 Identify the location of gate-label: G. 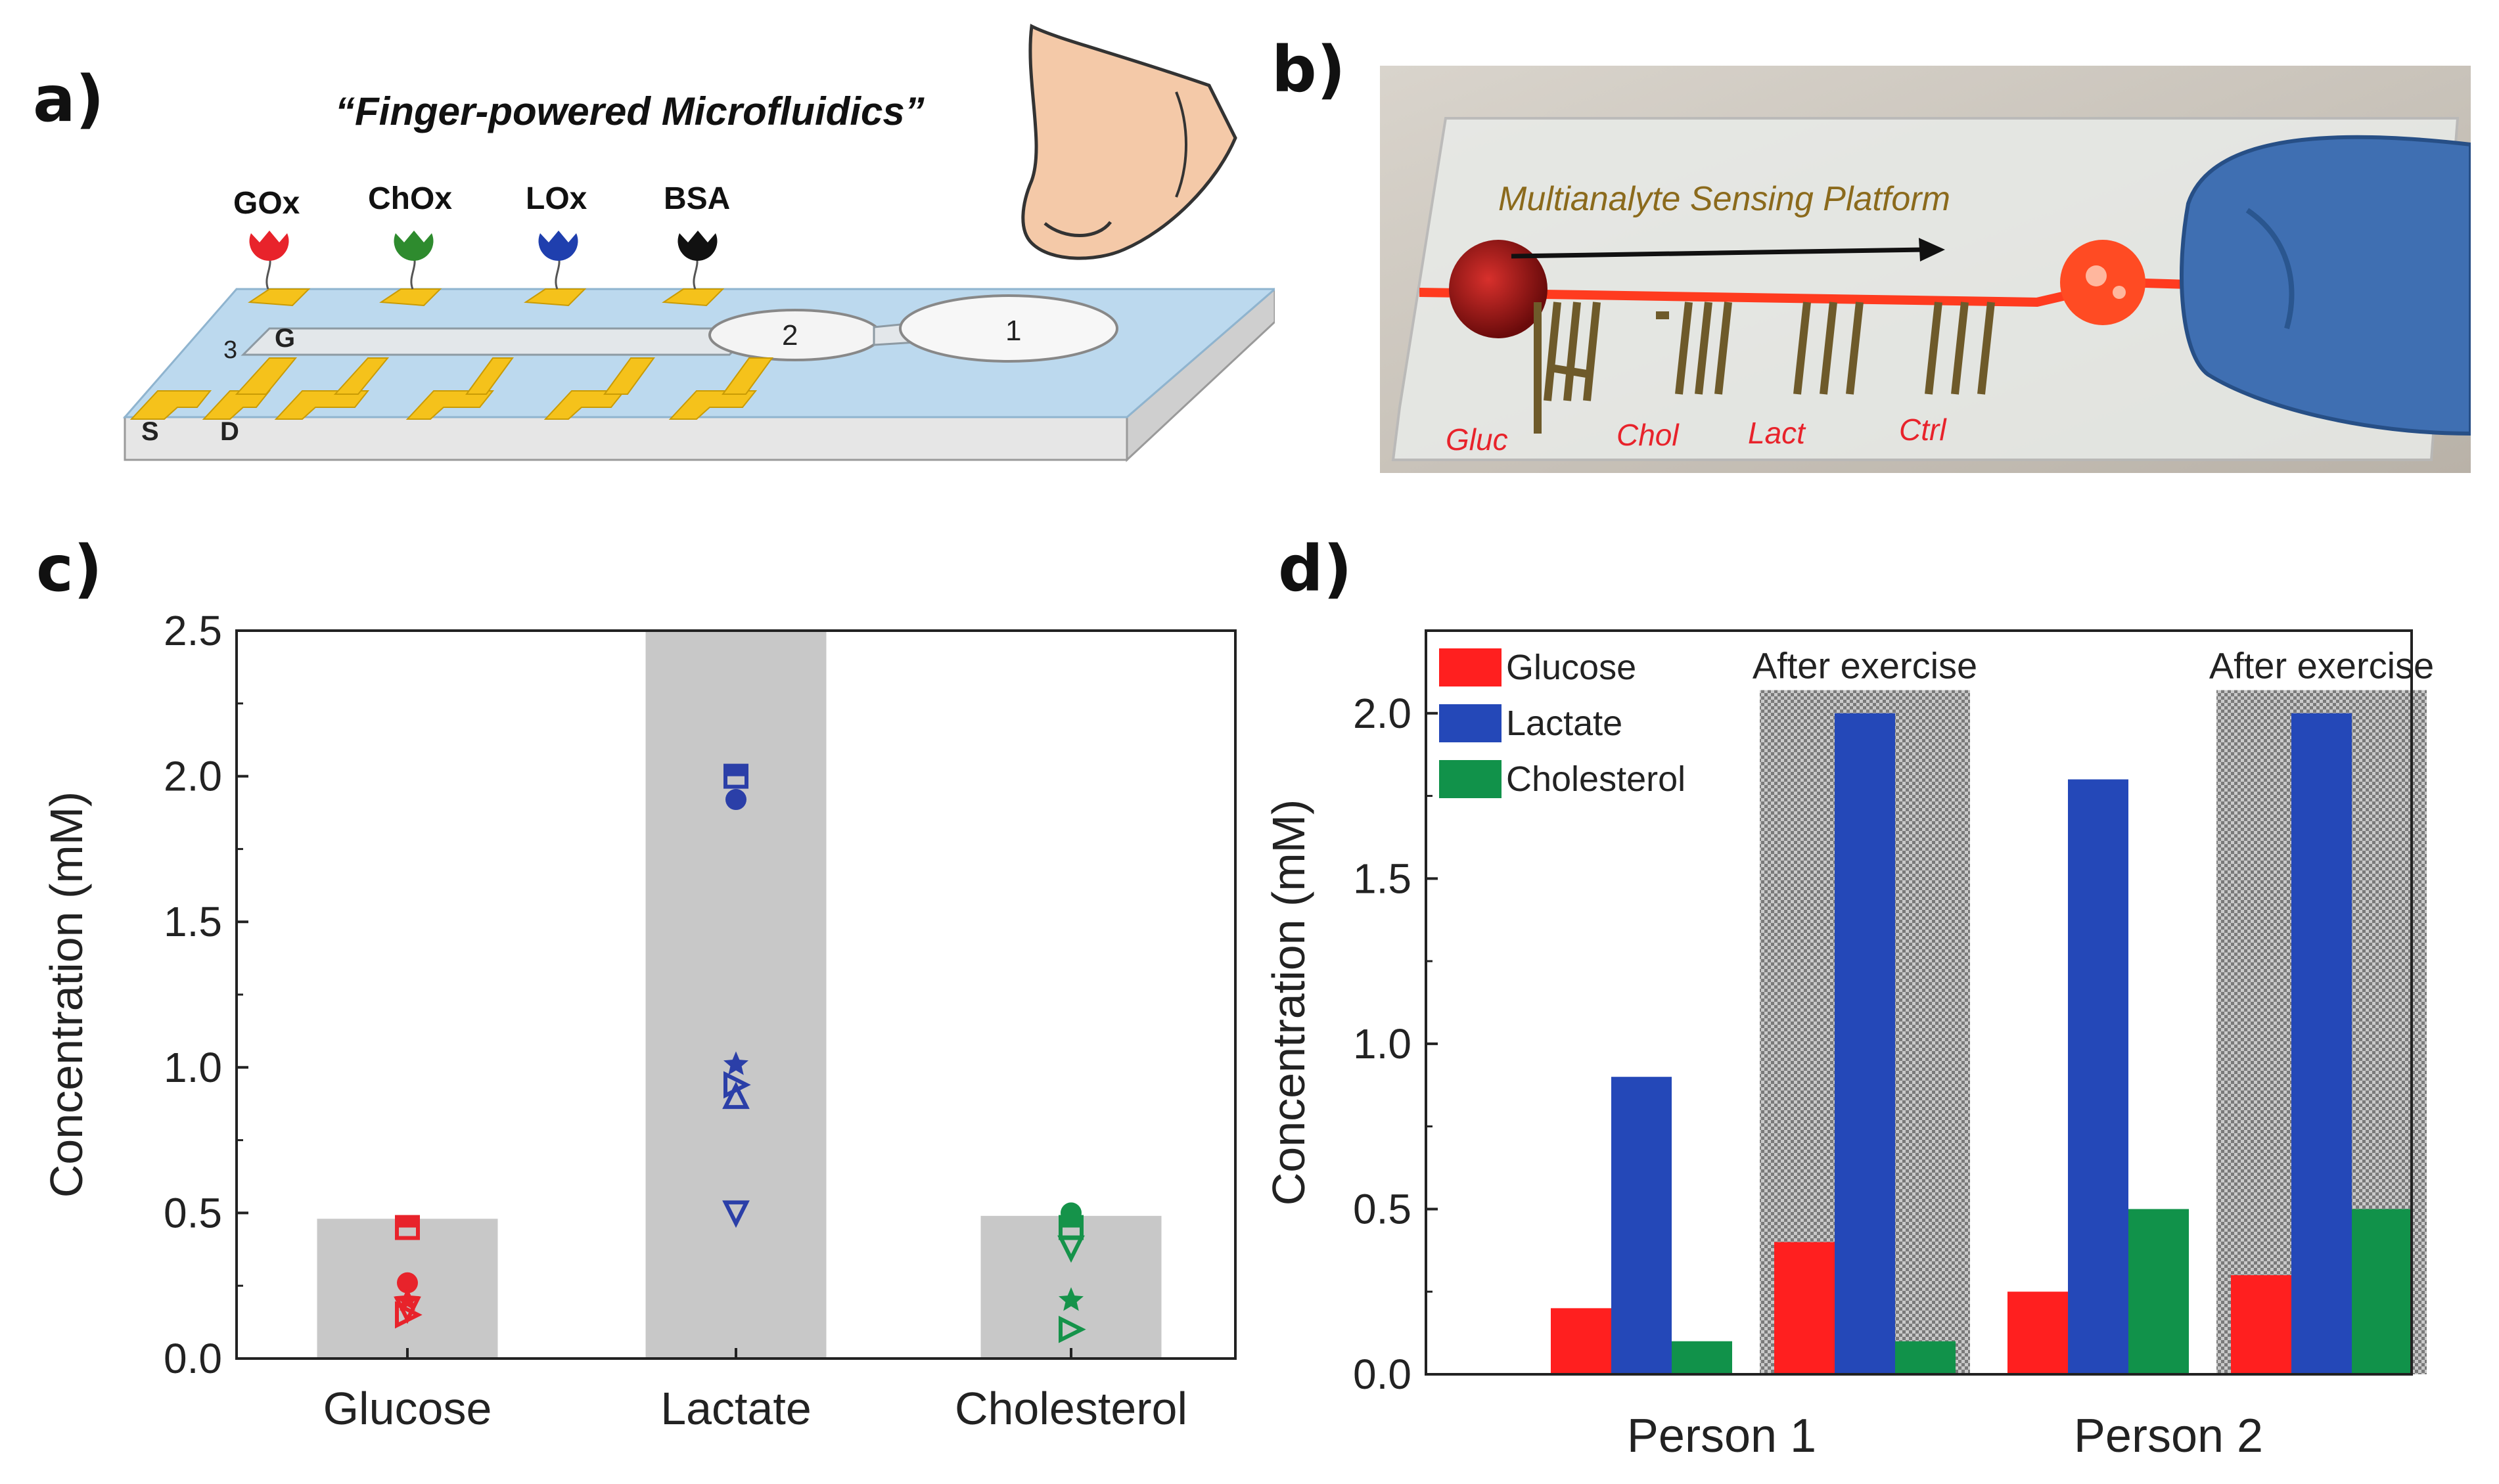
(285, 338).